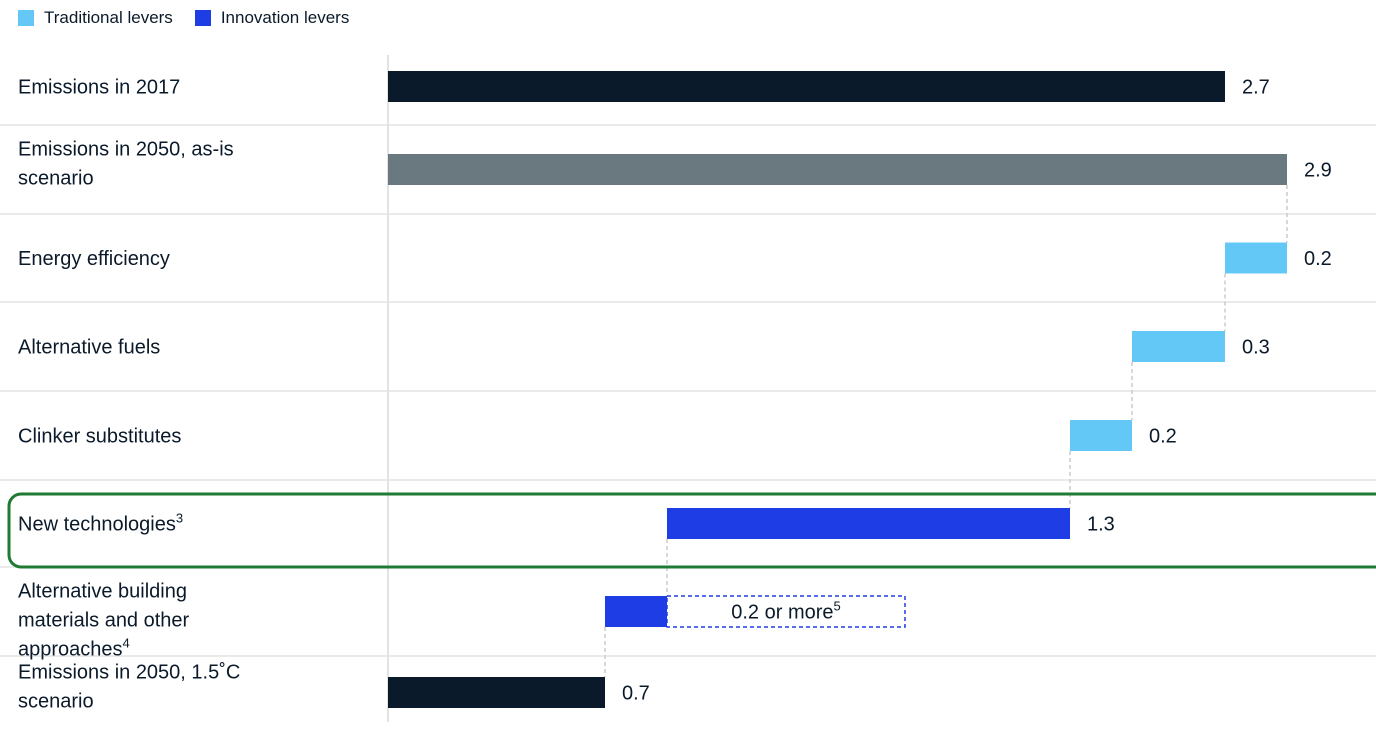 The image size is (1376, 729). What do you see at coordinates (636, 694) in the screenshot?
I see `value-label: 0.7` at bounding box center [636, 694].